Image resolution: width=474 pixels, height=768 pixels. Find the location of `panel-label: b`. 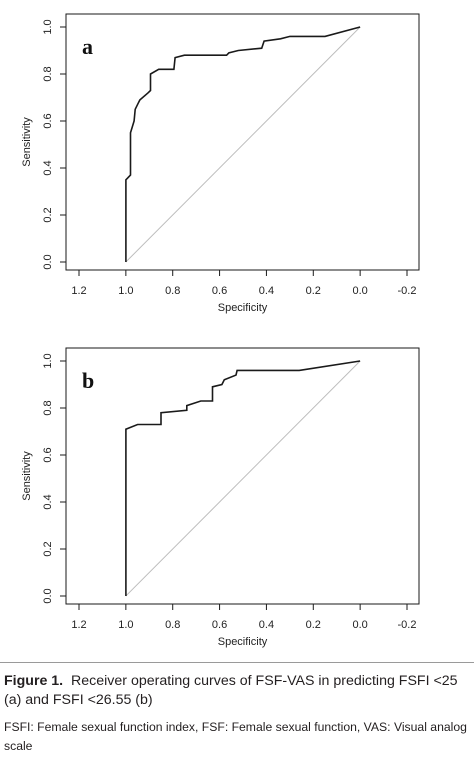

panel-label: b is located at coordinates (88, 380).